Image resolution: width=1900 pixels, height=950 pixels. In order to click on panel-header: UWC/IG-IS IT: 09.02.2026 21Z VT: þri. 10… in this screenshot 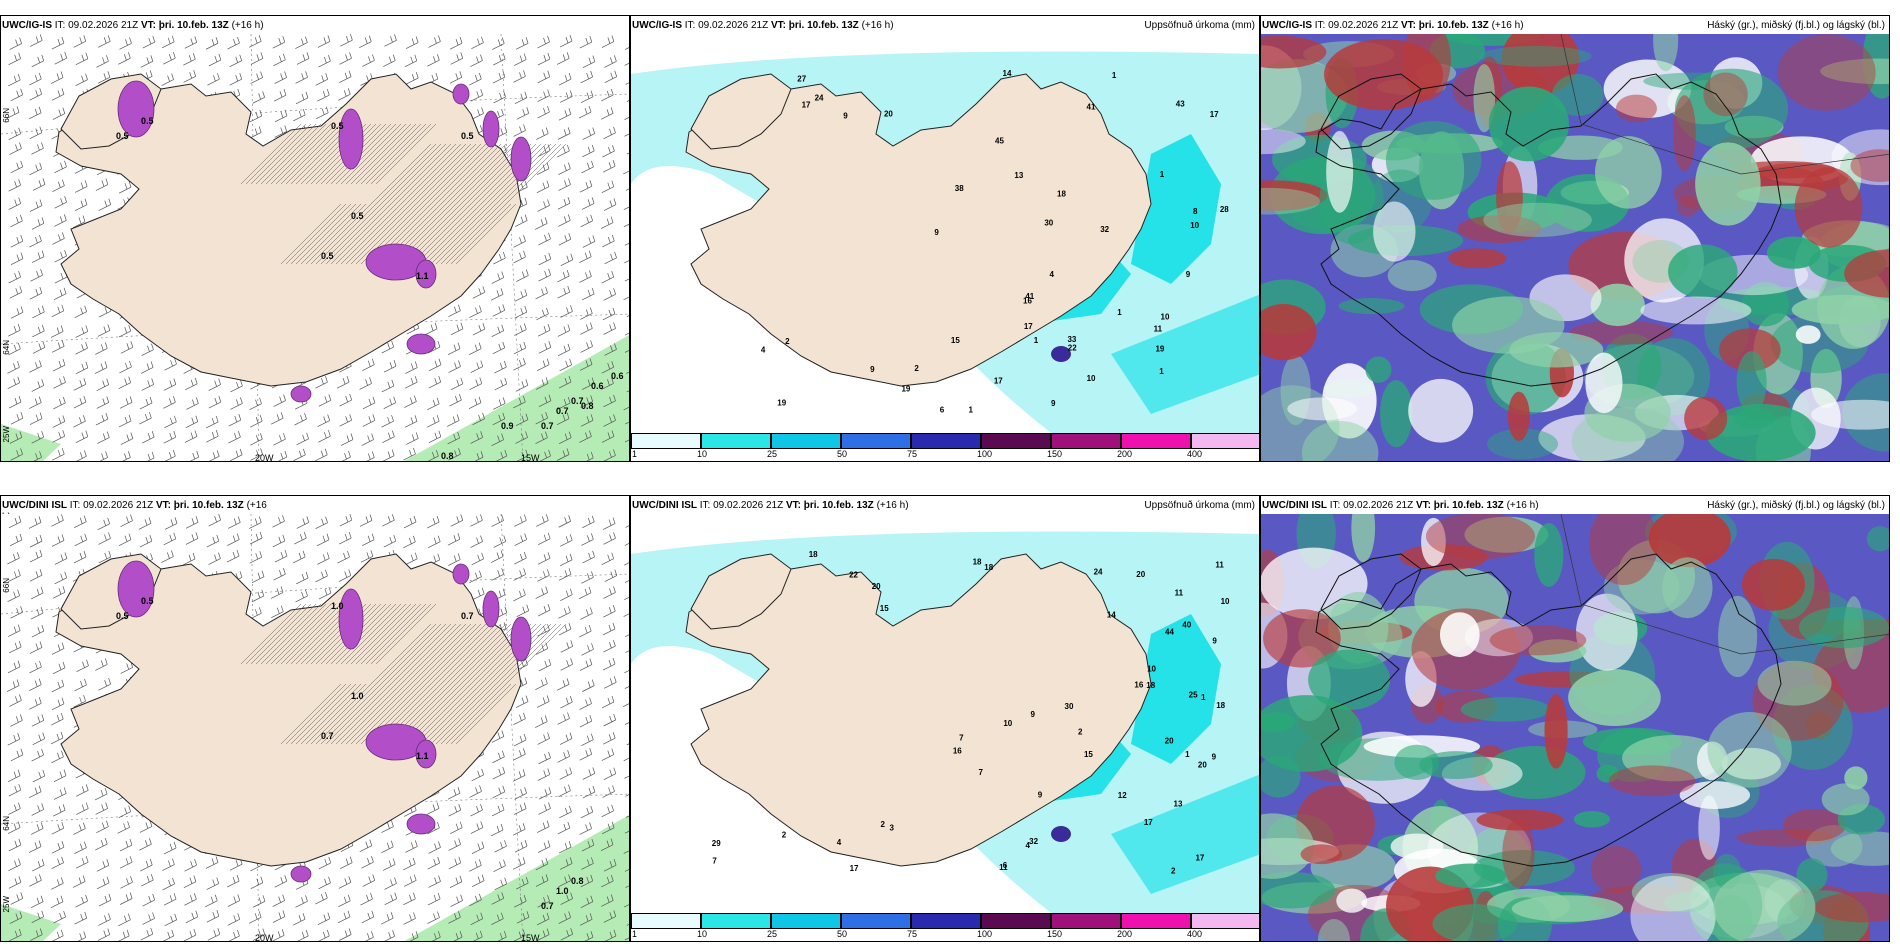, I will do `click(1573, 25)`.